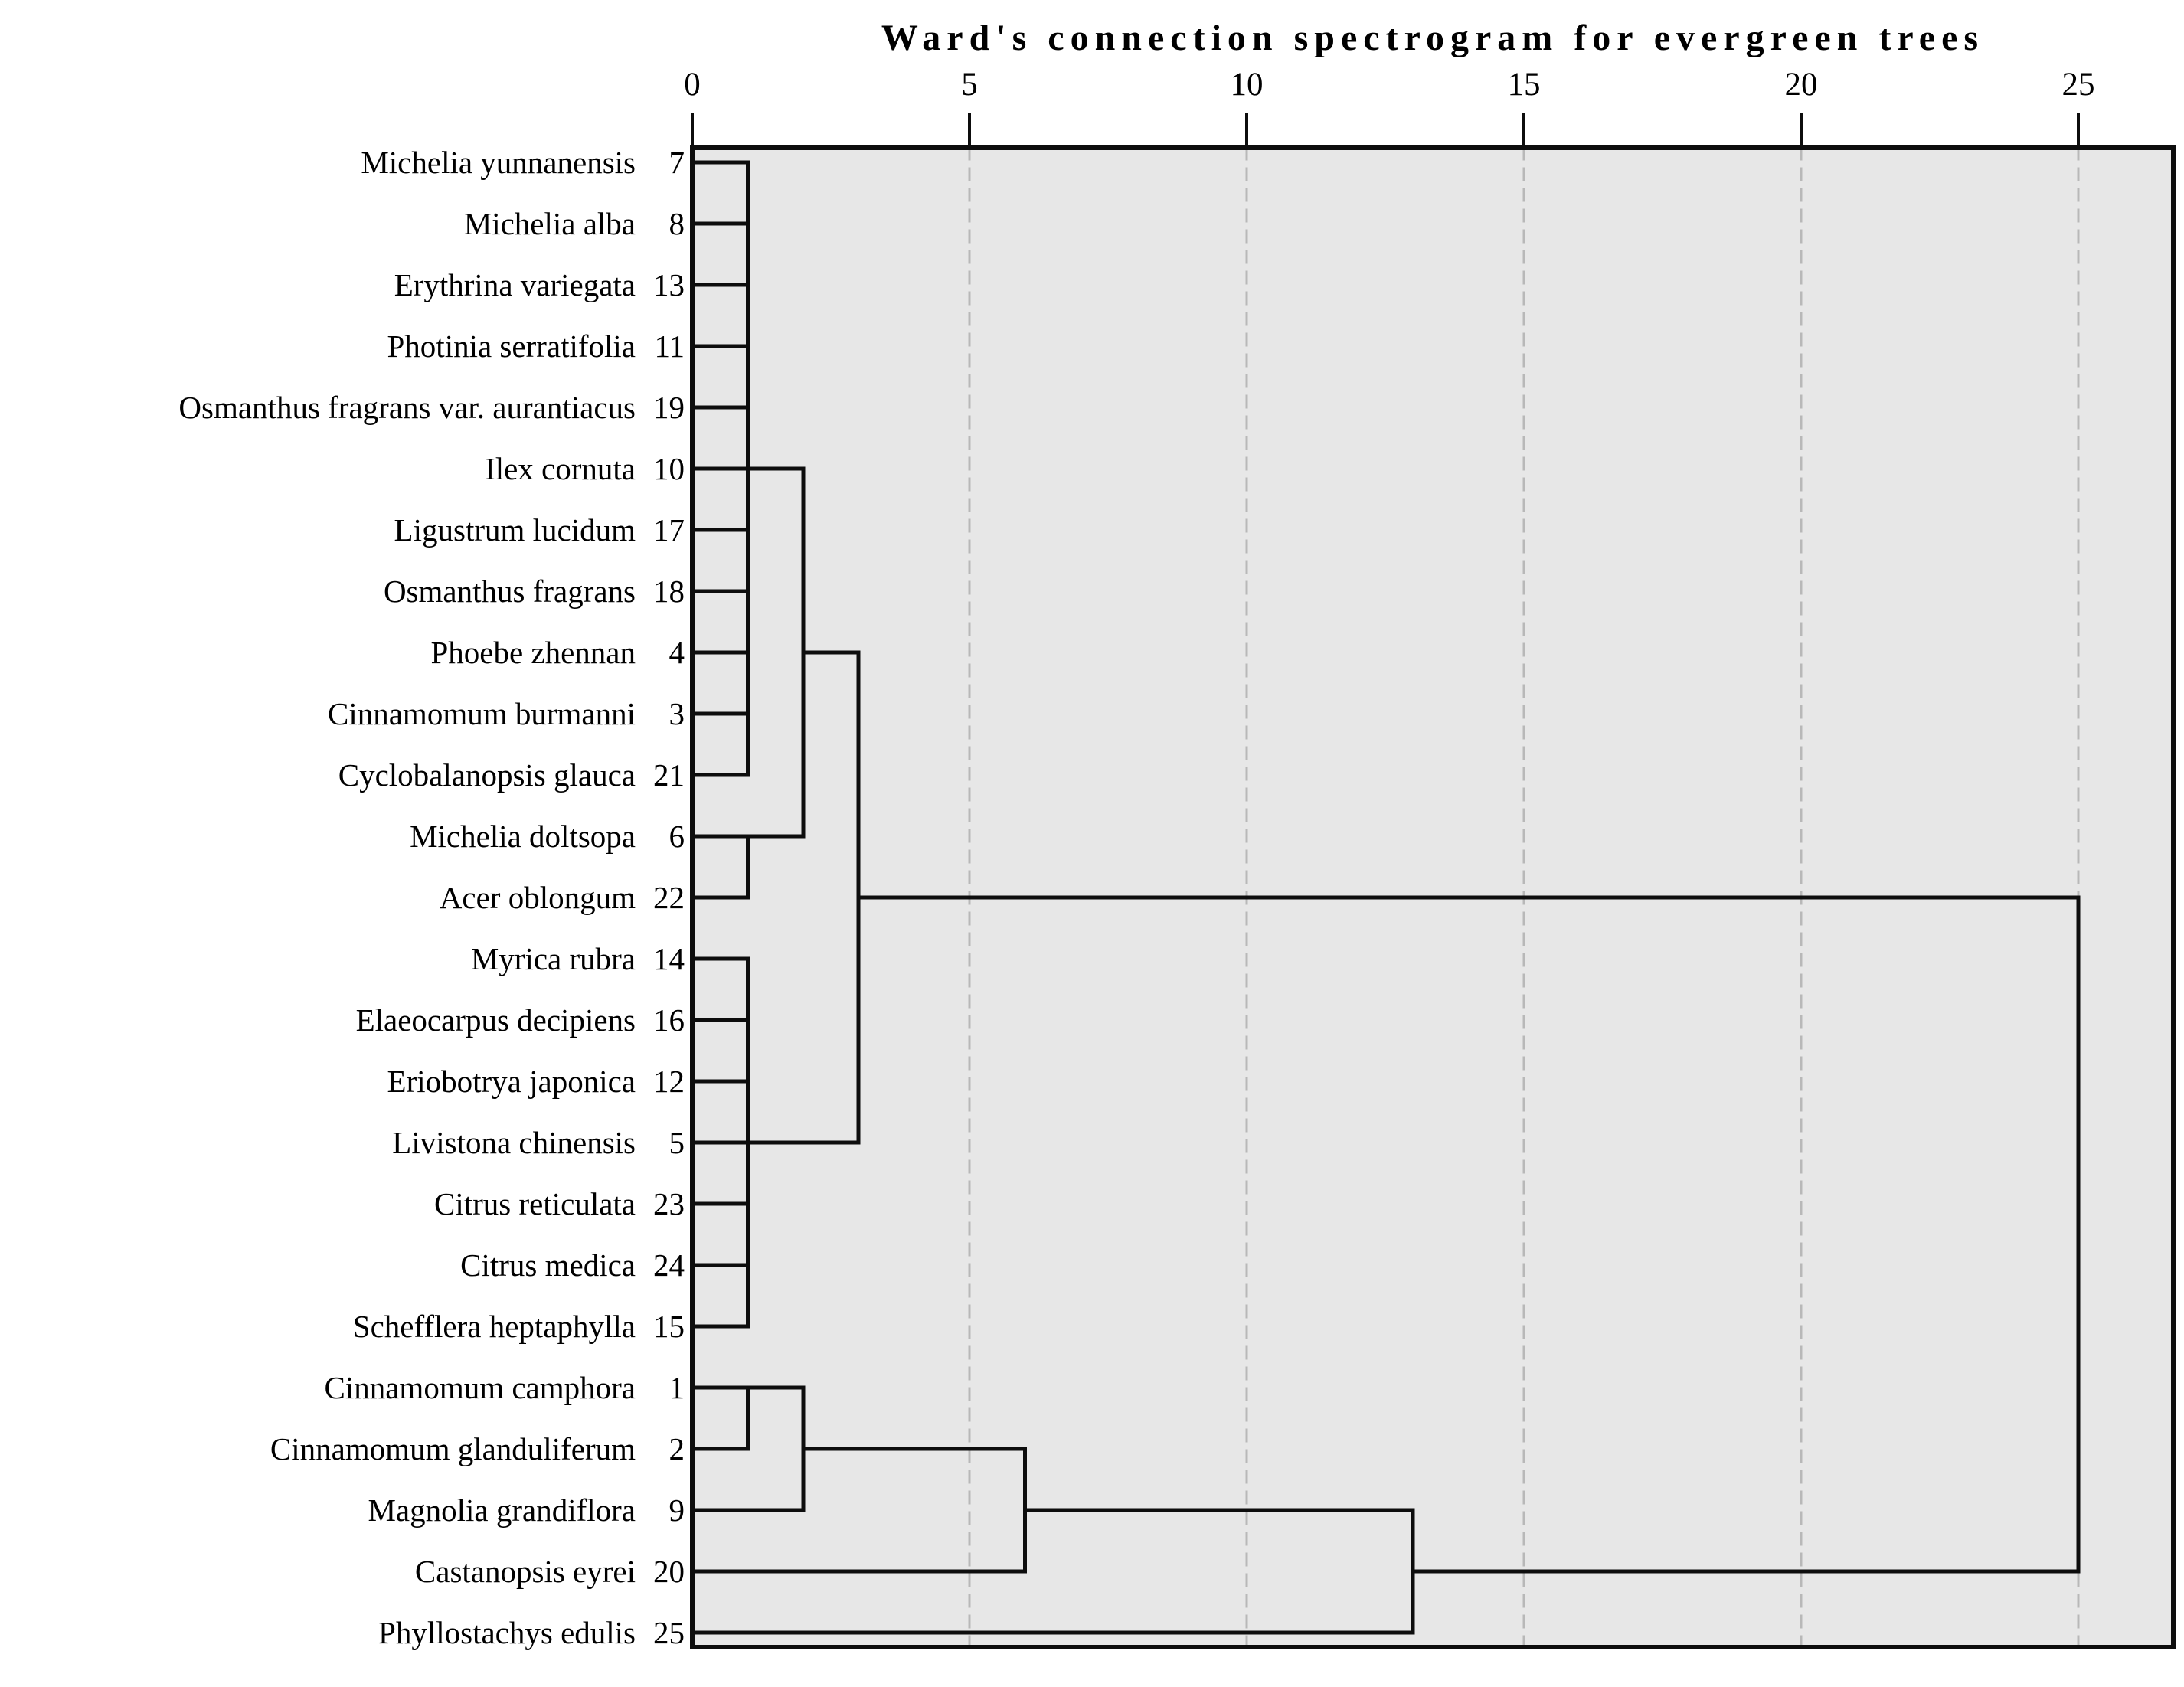 This screenshot has height=1687, width=2184. Describe the element at coordinates (677, 1448) in the screenshot. I see `leaf-id: 2` at that location.